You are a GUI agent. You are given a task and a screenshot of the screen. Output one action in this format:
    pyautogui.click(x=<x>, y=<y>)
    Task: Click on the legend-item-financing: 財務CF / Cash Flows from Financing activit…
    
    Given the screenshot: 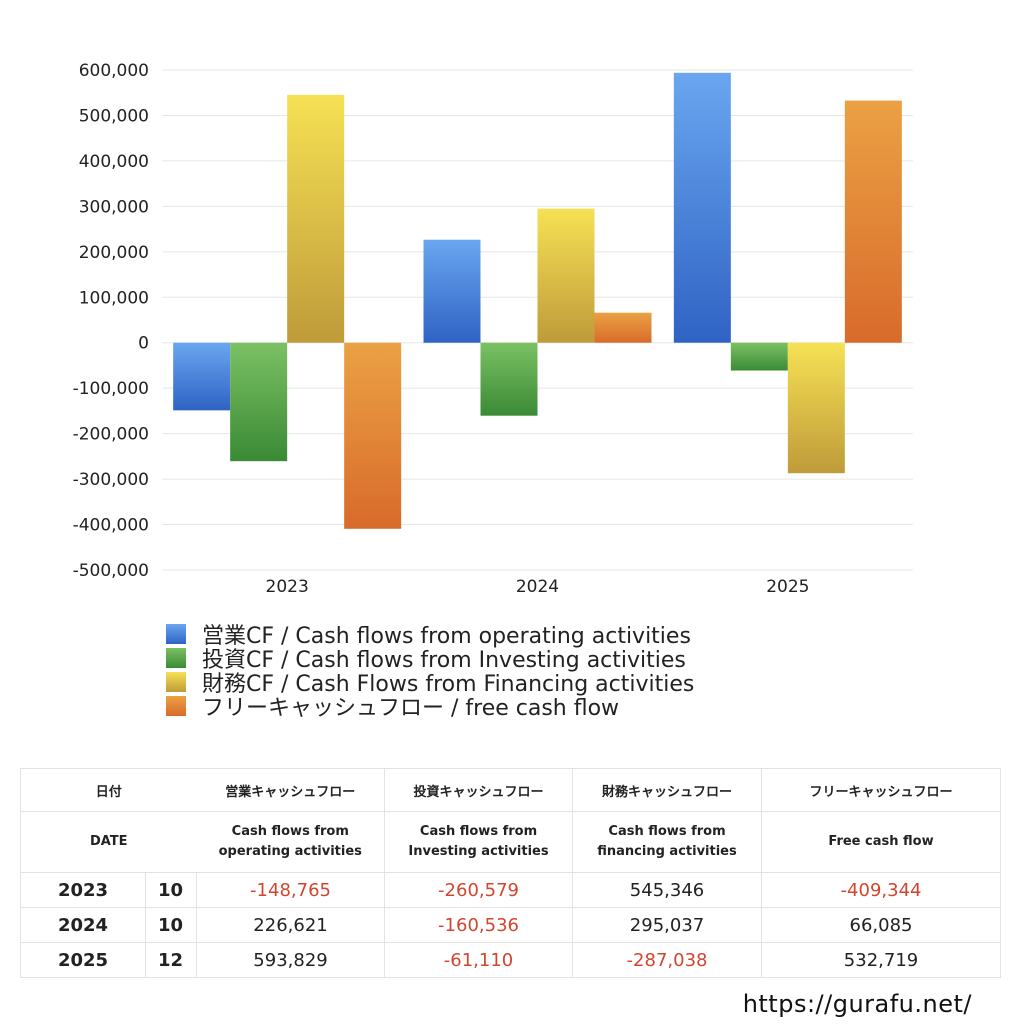 What is the action you would take?
    pyautogui.click(x=430, y=683)
    